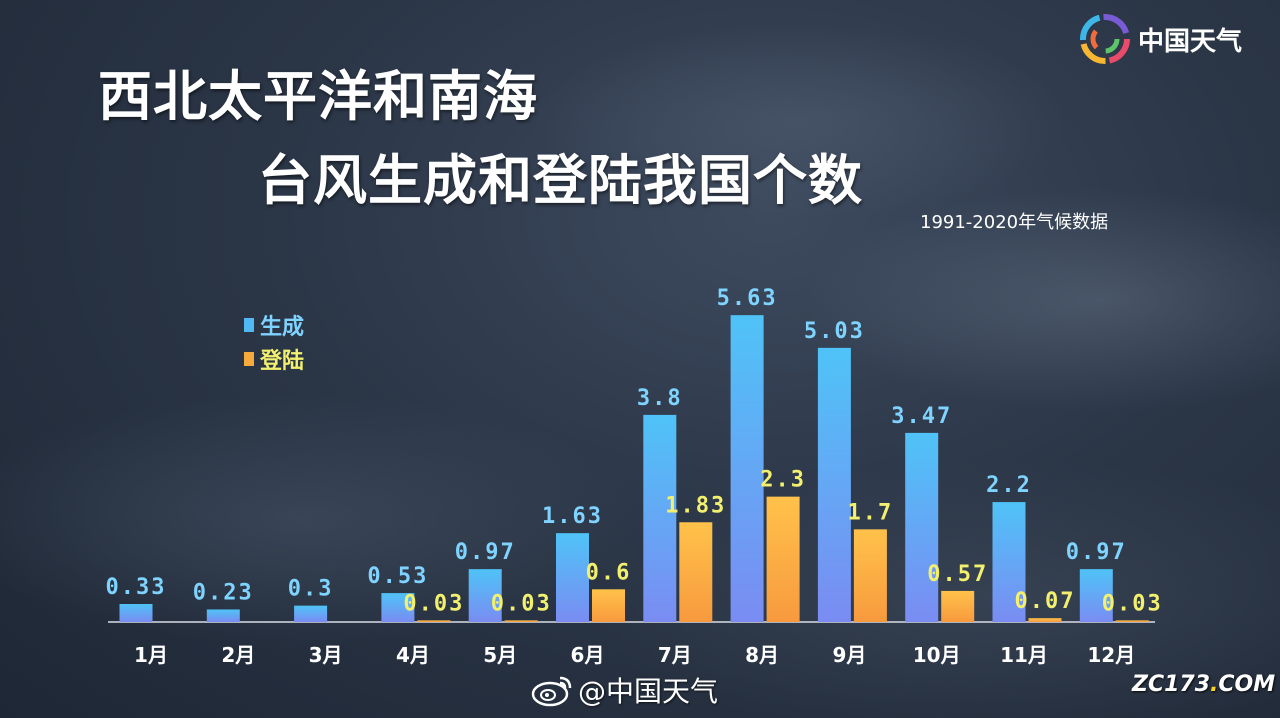  Describe the element at coordinates (1024, 655) in the screenshot. I see `x-tick-label: 11月` at that location.